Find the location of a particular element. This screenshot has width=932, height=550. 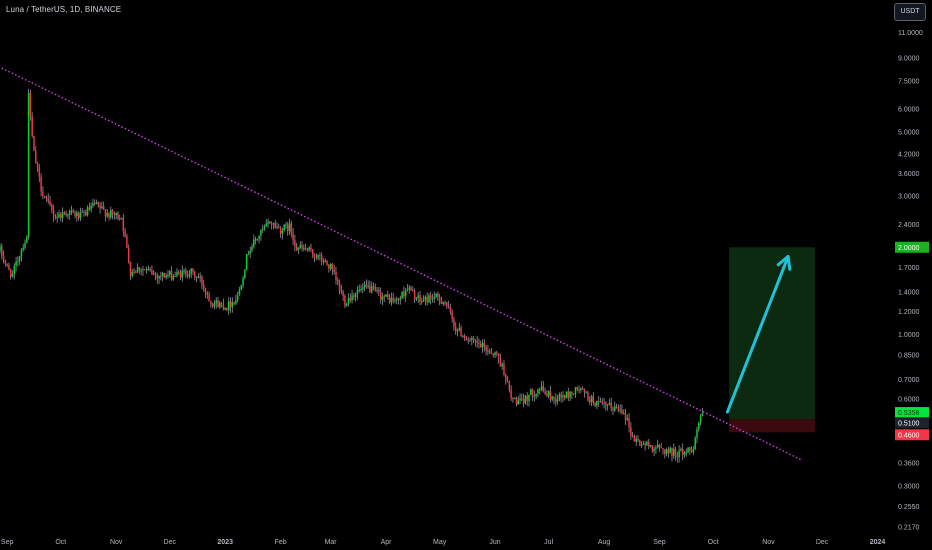

projection-arrow is located at coordinates (757, 334).